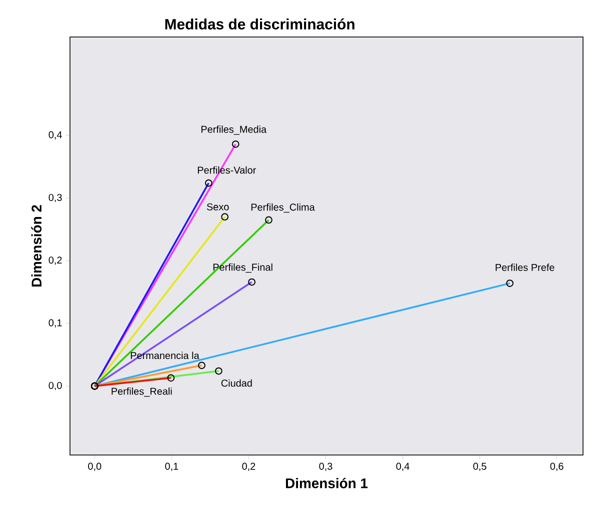 This screenshot has width=600, height=516. I want to click on annotation: Perfiles_Reali, so click(142, 392).